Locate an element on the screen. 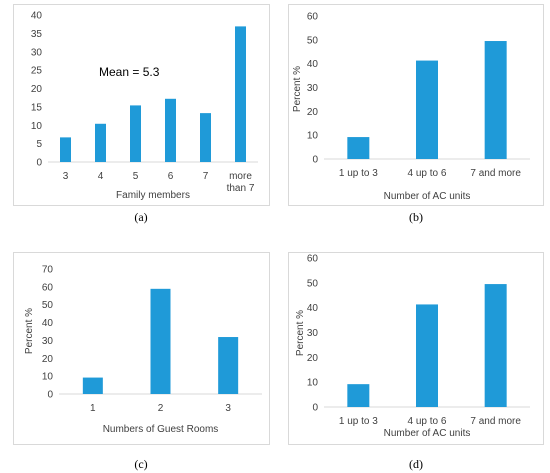 The width and height of the screenshot is (550, 473). caption-b: (b) is located at coordinates (416, 217).